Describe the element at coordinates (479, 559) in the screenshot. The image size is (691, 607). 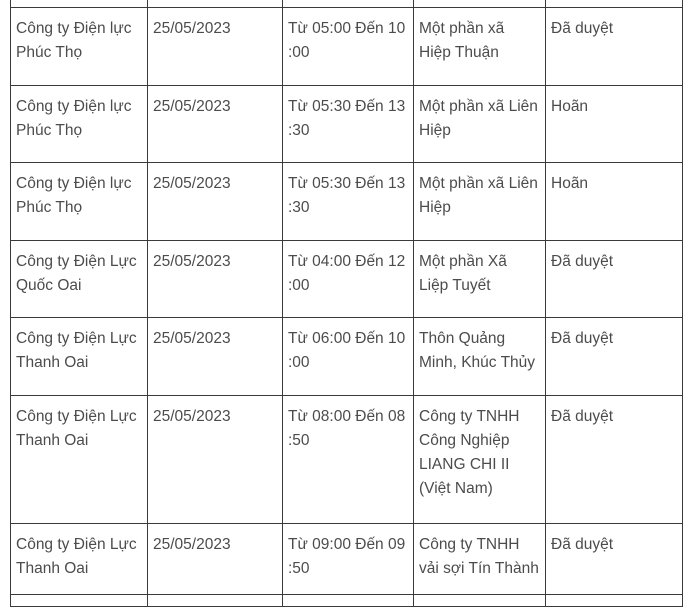
I see `area-cell: Công ty TNHH vải sợi Tín Thành` at that location.